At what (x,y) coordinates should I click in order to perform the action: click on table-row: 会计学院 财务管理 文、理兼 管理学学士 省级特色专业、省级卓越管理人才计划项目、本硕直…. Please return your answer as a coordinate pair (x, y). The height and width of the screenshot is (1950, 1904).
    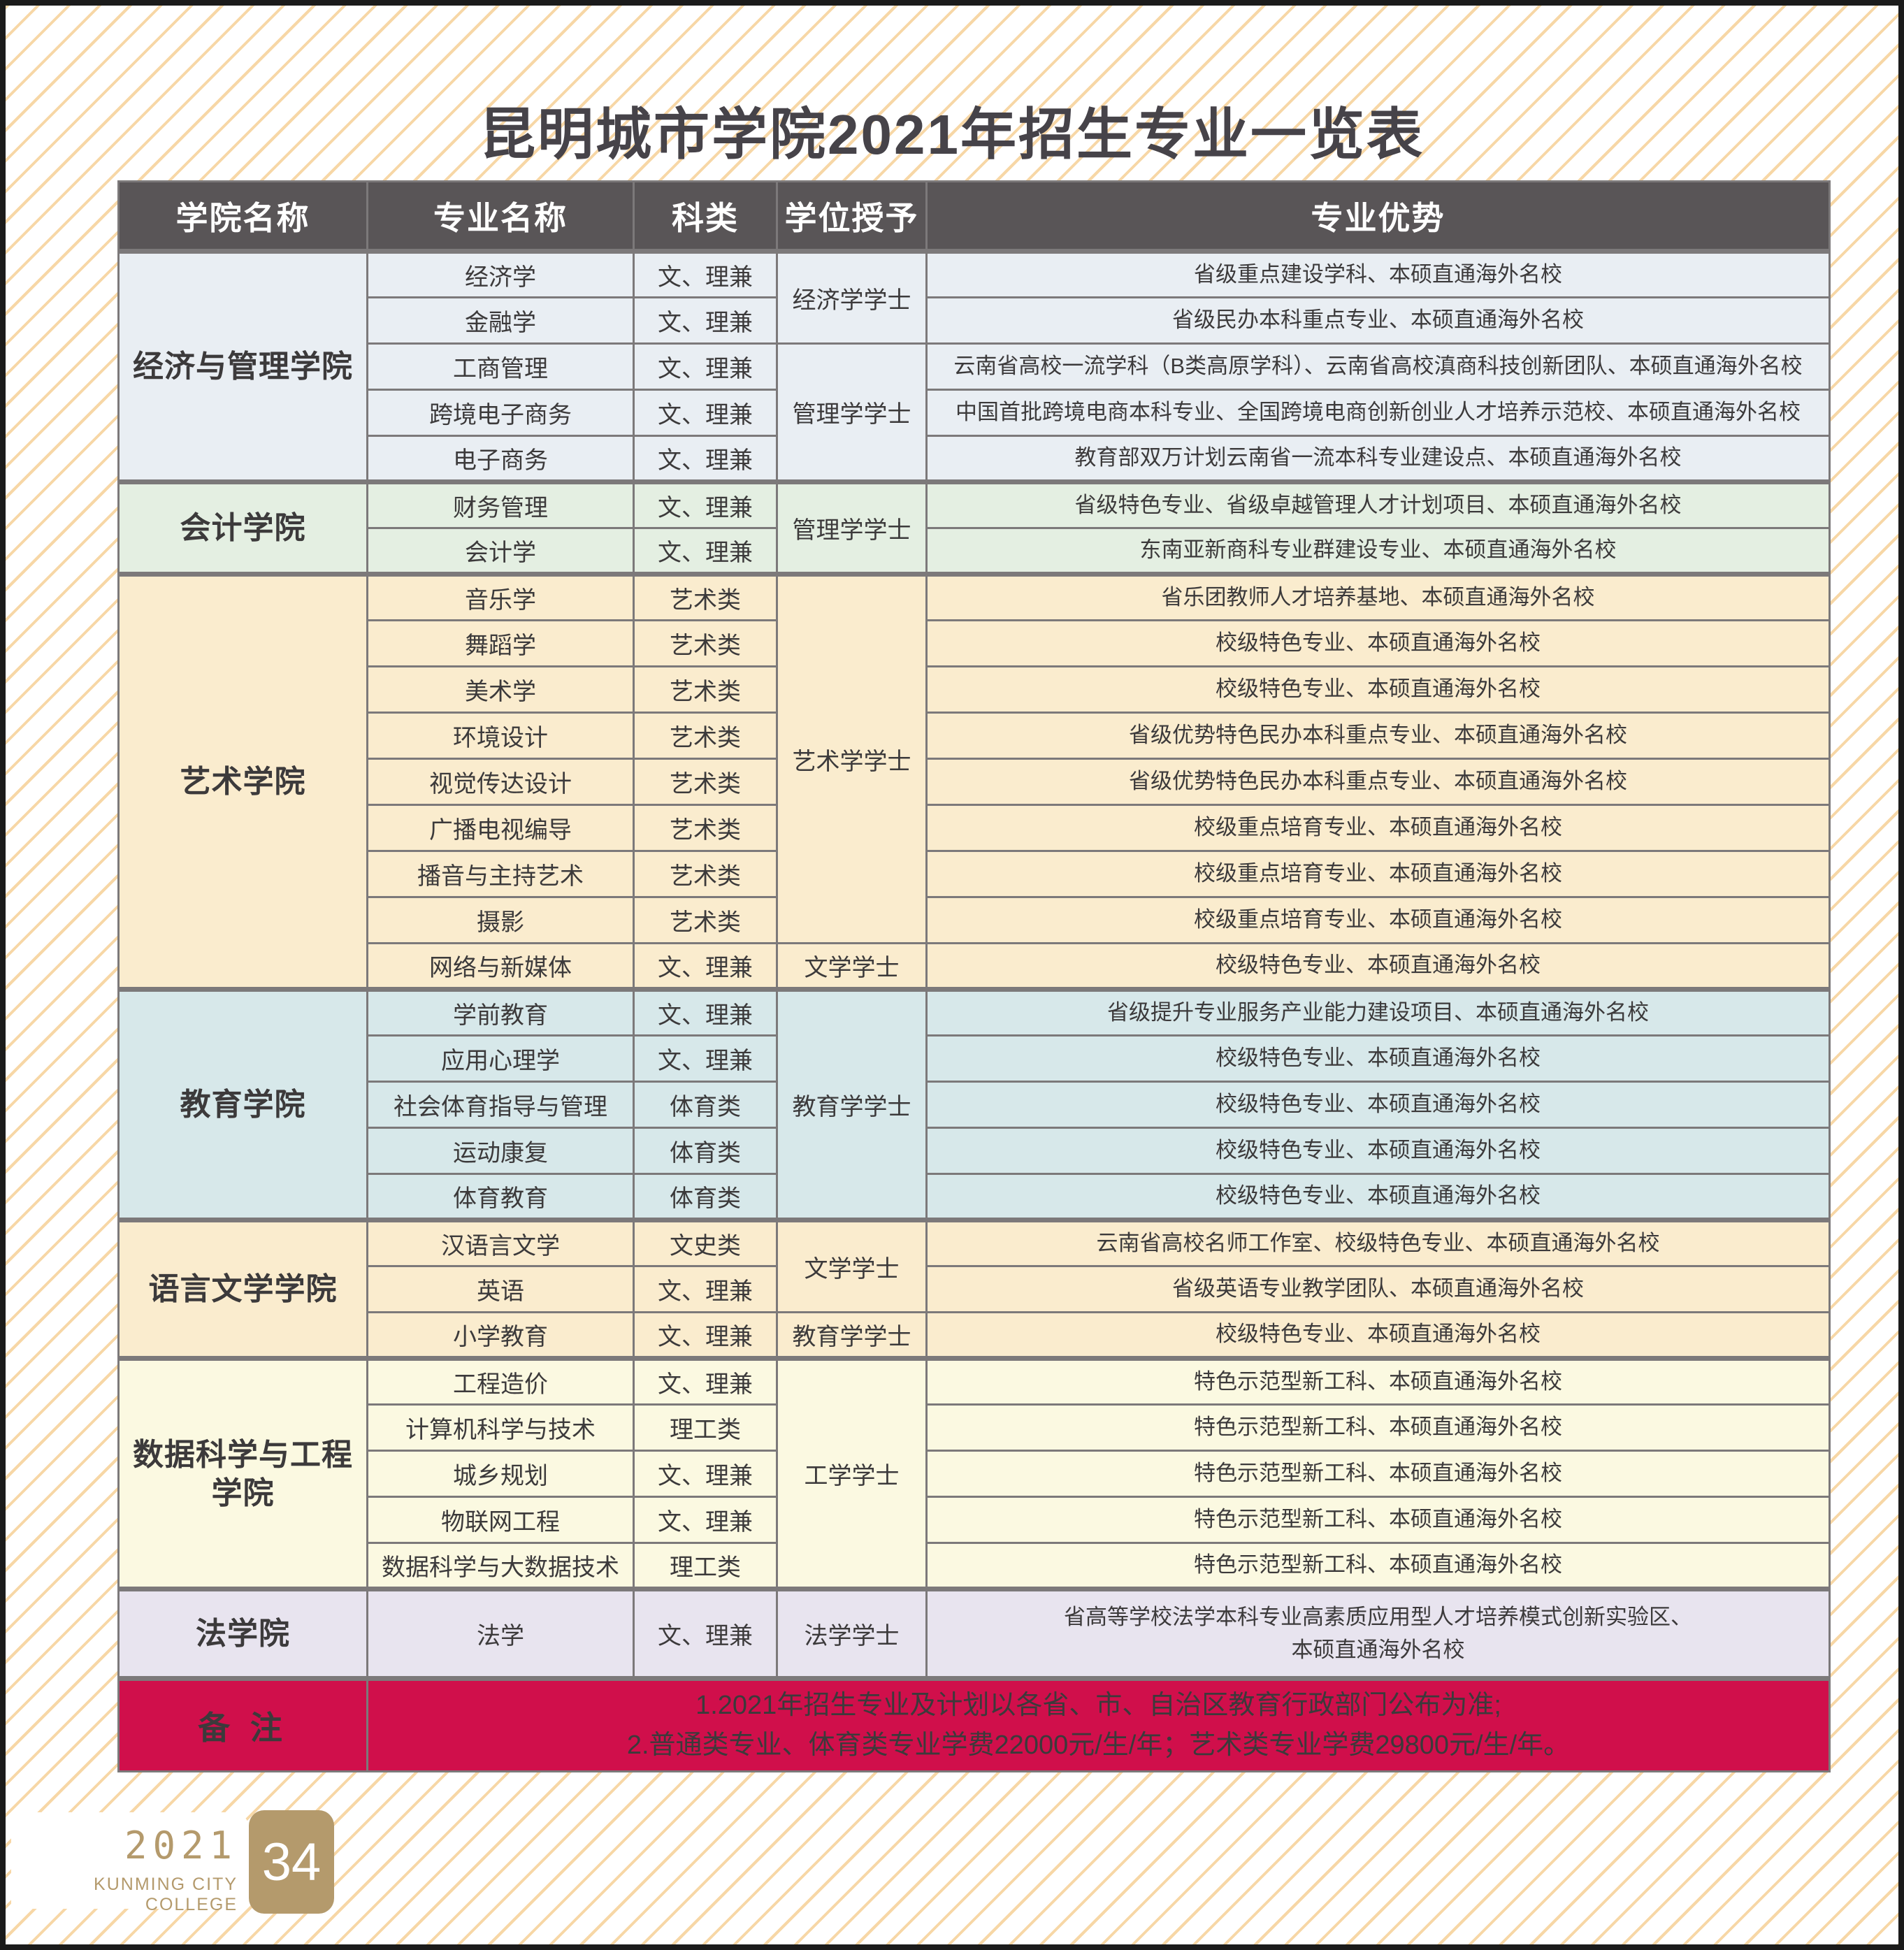
    Looking at the image, I should click on (974, 527).